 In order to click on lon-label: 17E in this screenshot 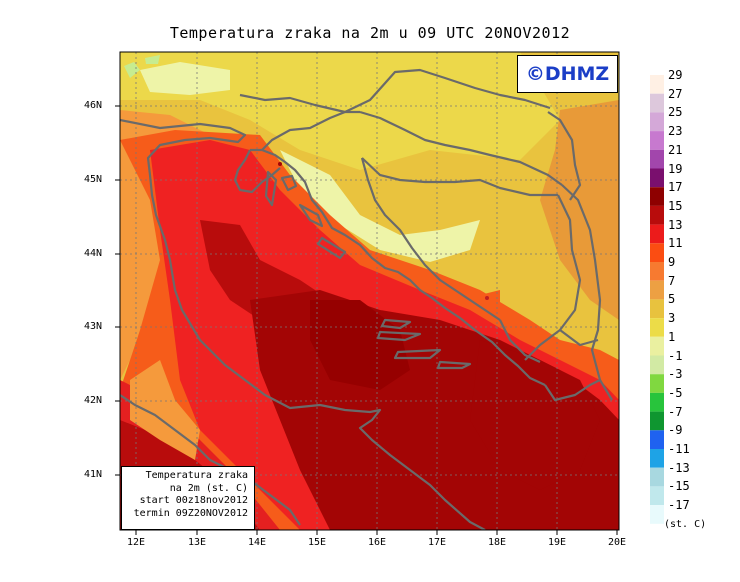, I will do `click(437, 542)`.